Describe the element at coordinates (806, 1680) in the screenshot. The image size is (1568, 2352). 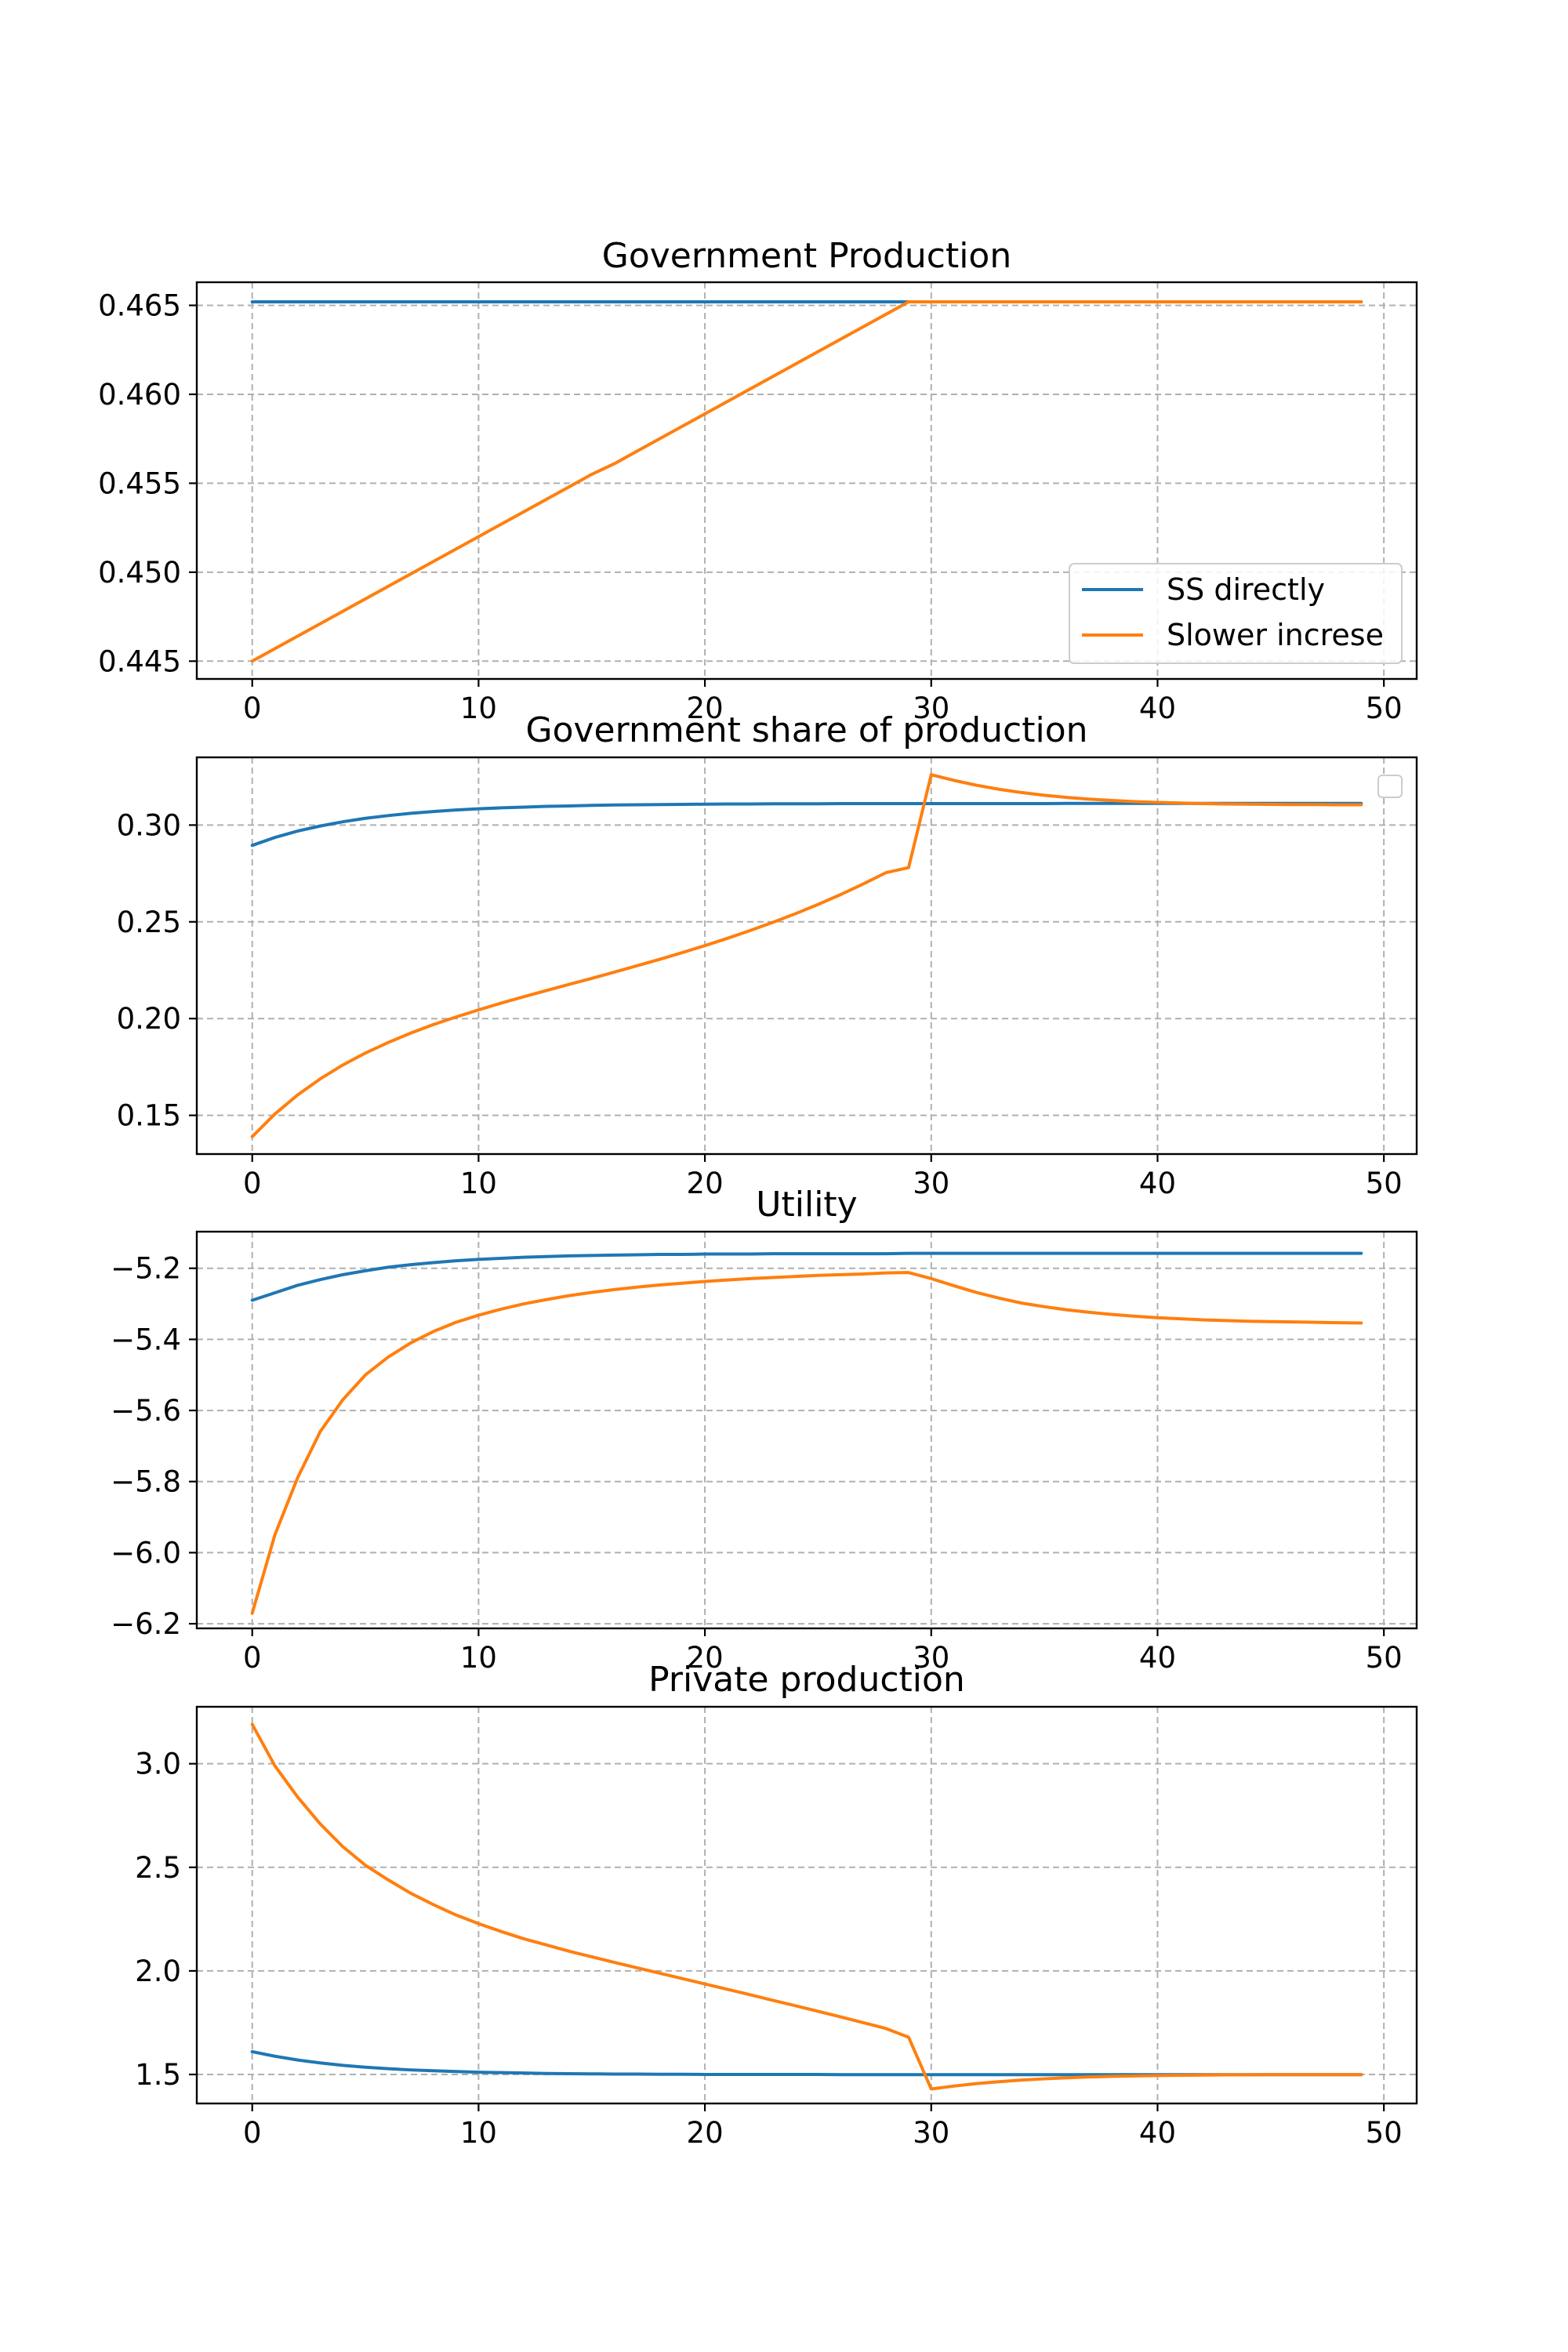
I see `chart-title: Private production` at that location.